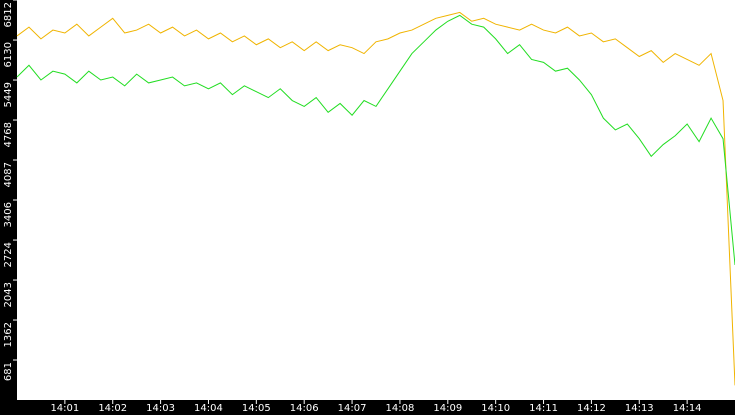 This screenshot has height=415, width=735. What do you see at coordinates (352, 408) in the screenshot?
I see `x-tick-label: 14:07` at bounding box center [352, 408].